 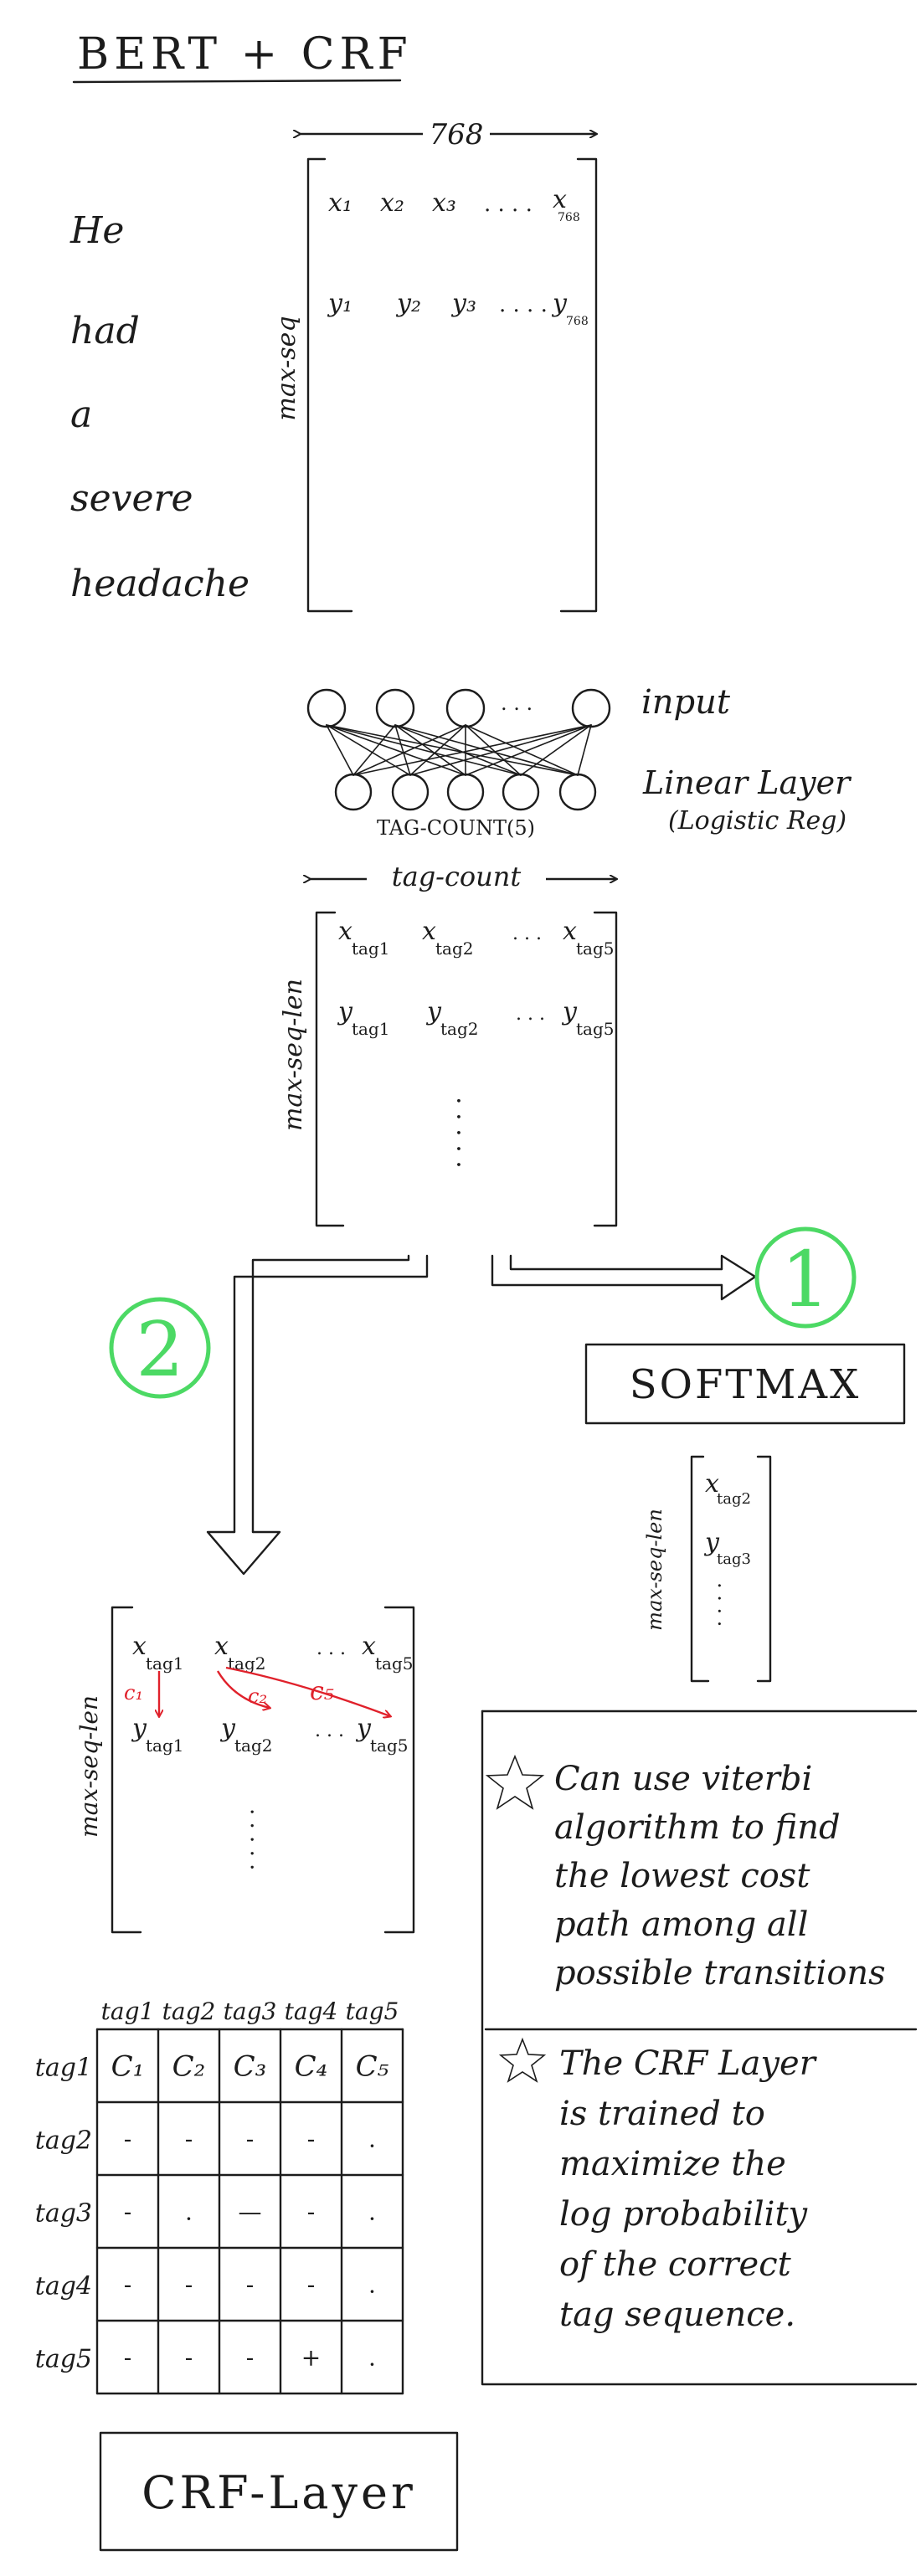 I want to click on bert-row1-xlast: x, so click(x=560, y=200).